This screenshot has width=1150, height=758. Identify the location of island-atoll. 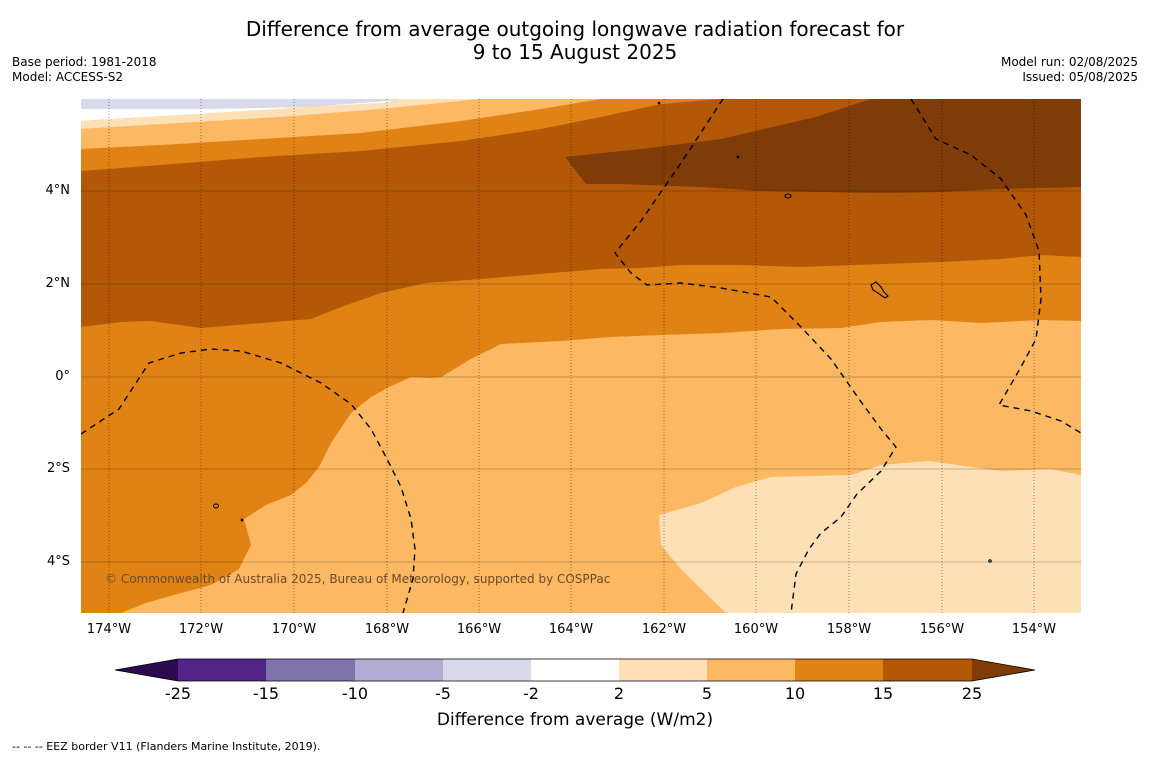
(879, 290).